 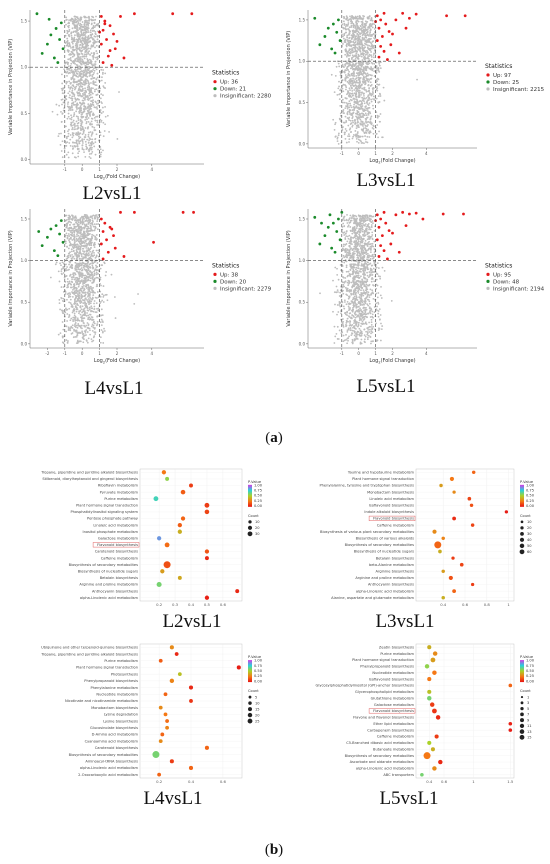 I want to click on y-tick-label: 1.0, so click(x=302, y=61).